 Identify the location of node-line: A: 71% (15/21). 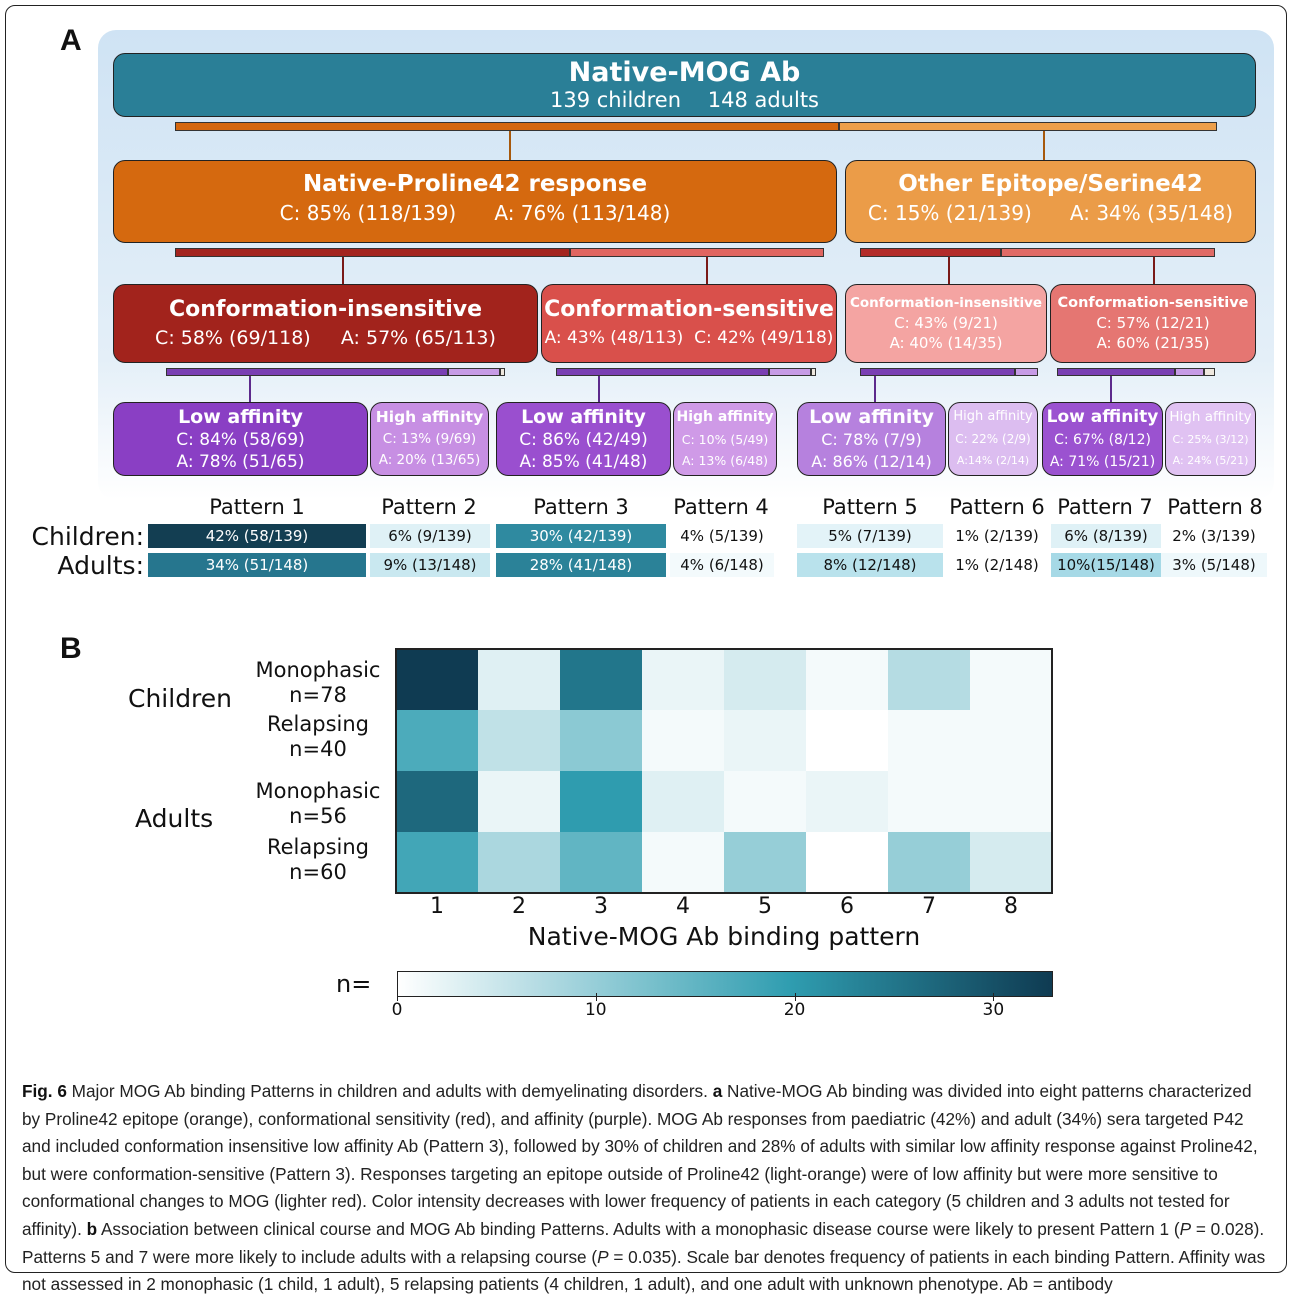
(1102, 462).